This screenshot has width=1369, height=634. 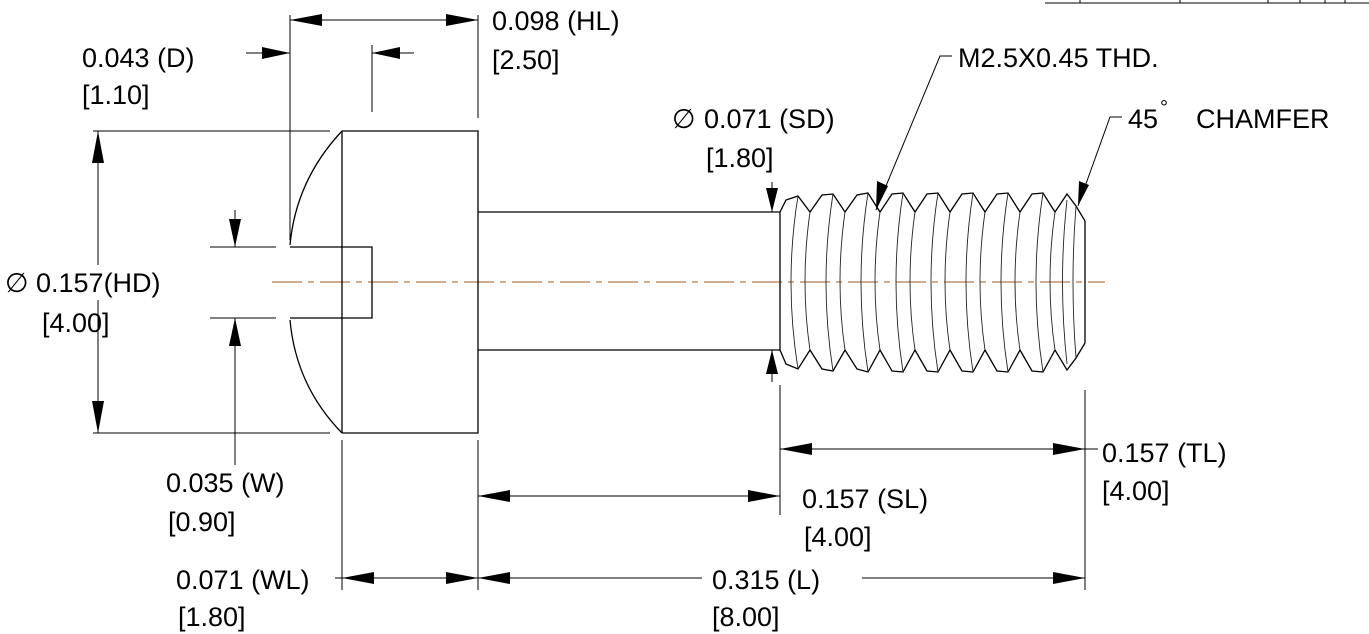 I want to click on dimension-l, so click(x=781, y=578).